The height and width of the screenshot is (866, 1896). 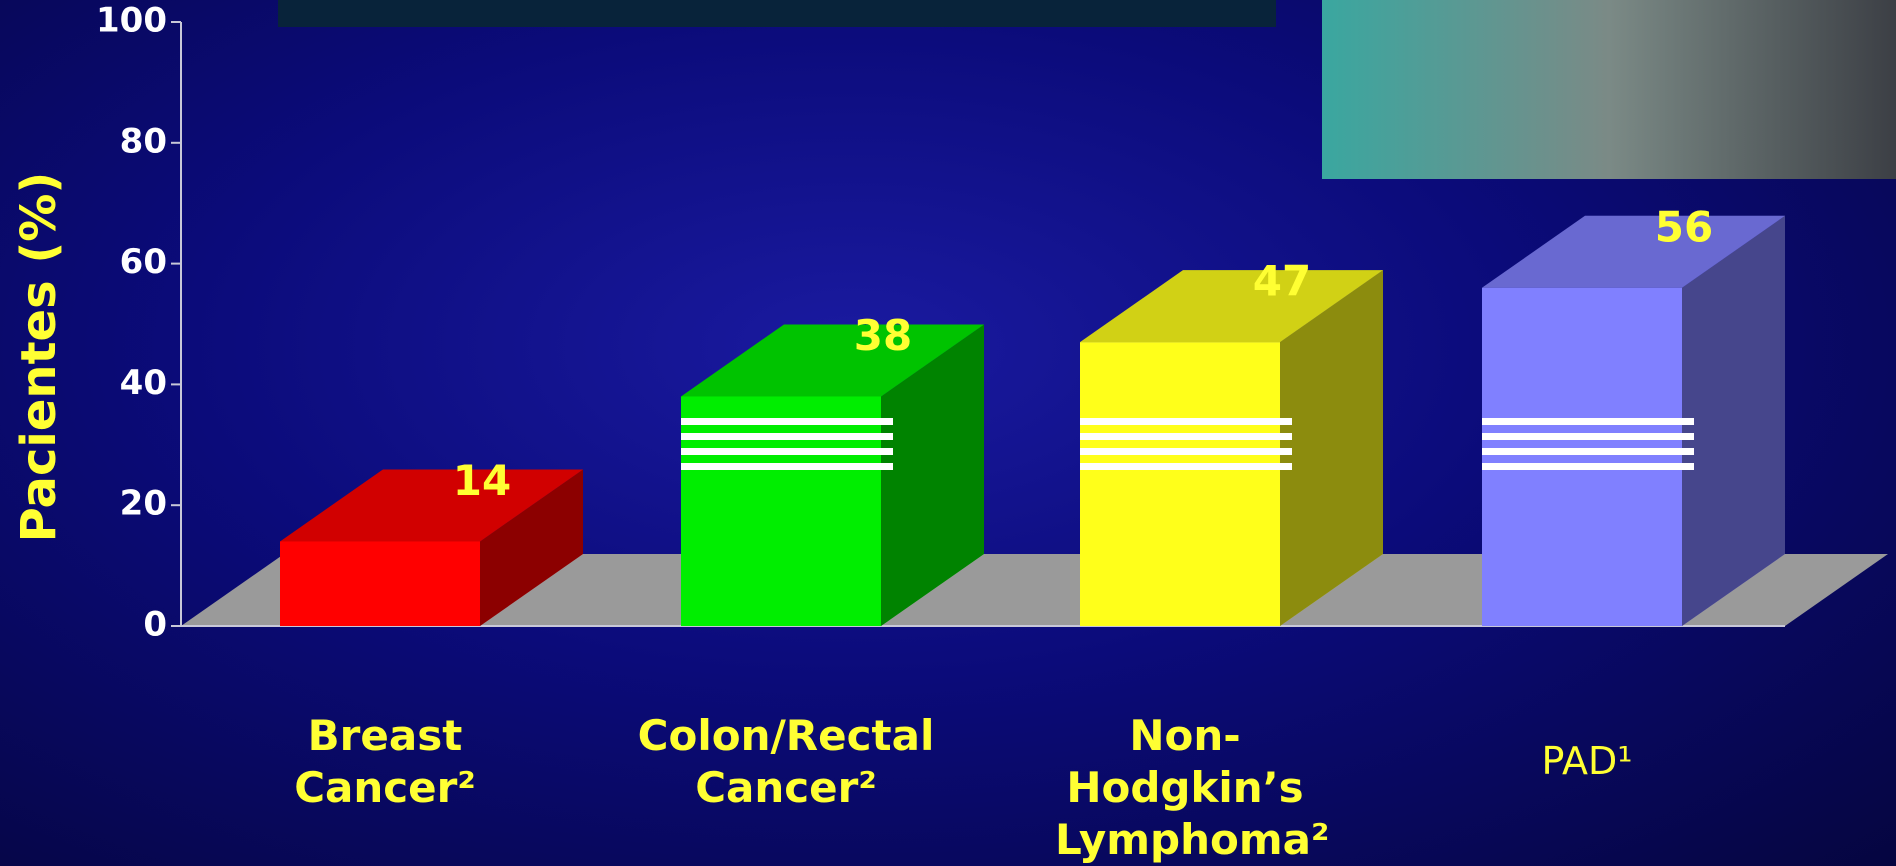 I want to click on floor, so click(x=1034, y=590).